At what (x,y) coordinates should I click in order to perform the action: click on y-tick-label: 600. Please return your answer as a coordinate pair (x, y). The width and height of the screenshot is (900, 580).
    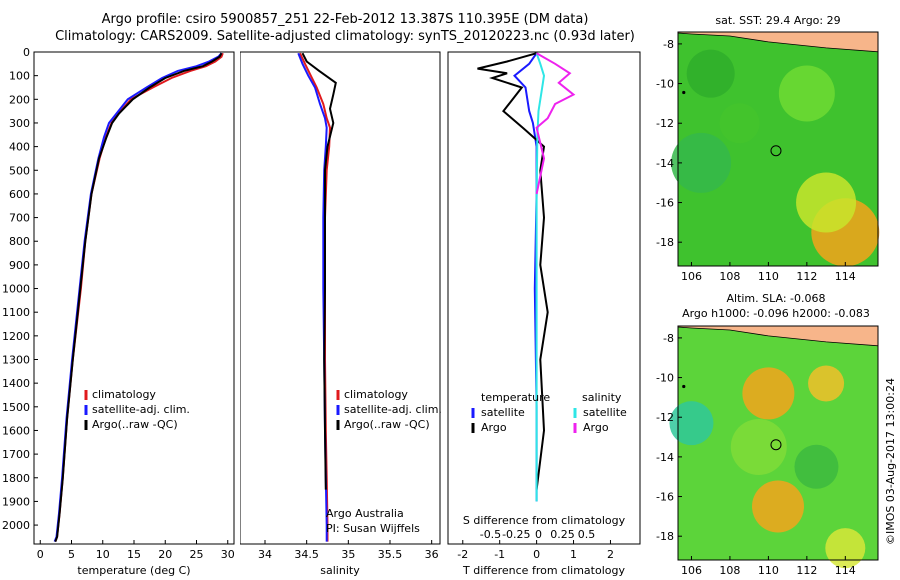
    Looking at the image, I should click on (19, 194).